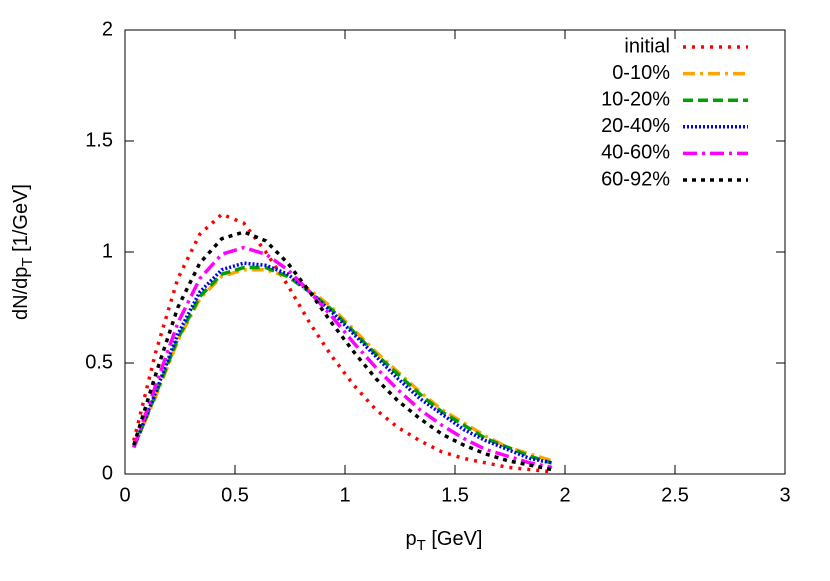 Image resolution: width=830 pixels, height=581 pixels. What do you see at coordinates (784, 495) in the screenshot?
I see `x-tick-label: 3` at bounding box center [784, 495].